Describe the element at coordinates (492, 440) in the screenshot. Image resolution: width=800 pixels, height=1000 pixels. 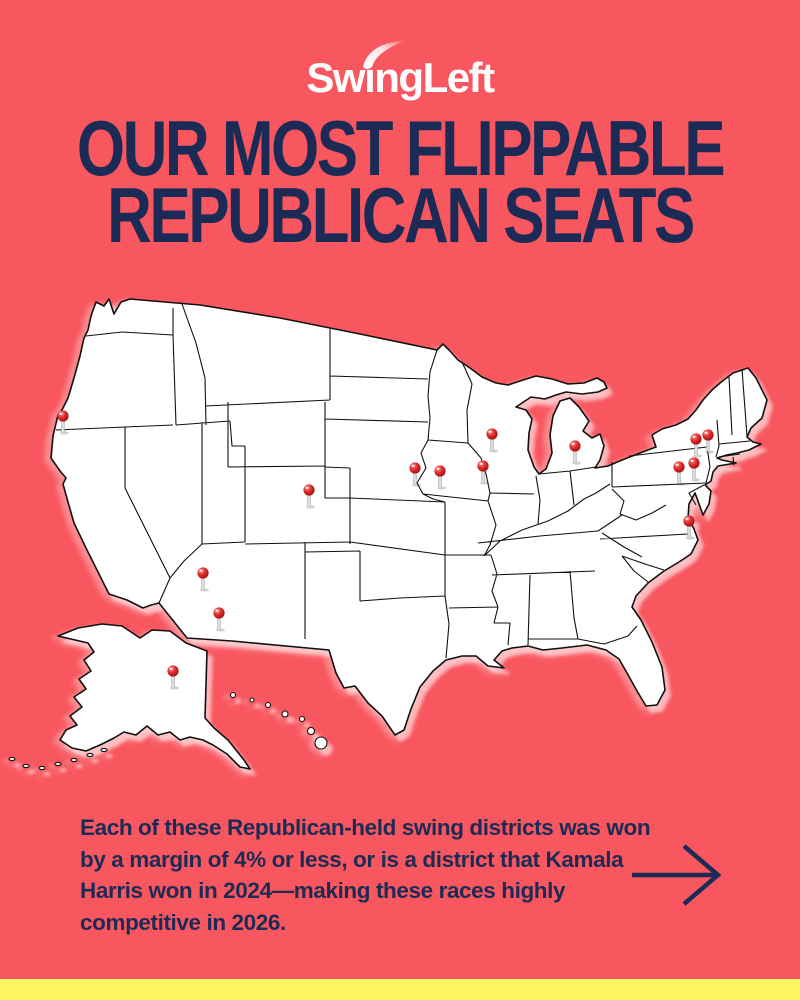
I see `map-pin-wi` at that location.